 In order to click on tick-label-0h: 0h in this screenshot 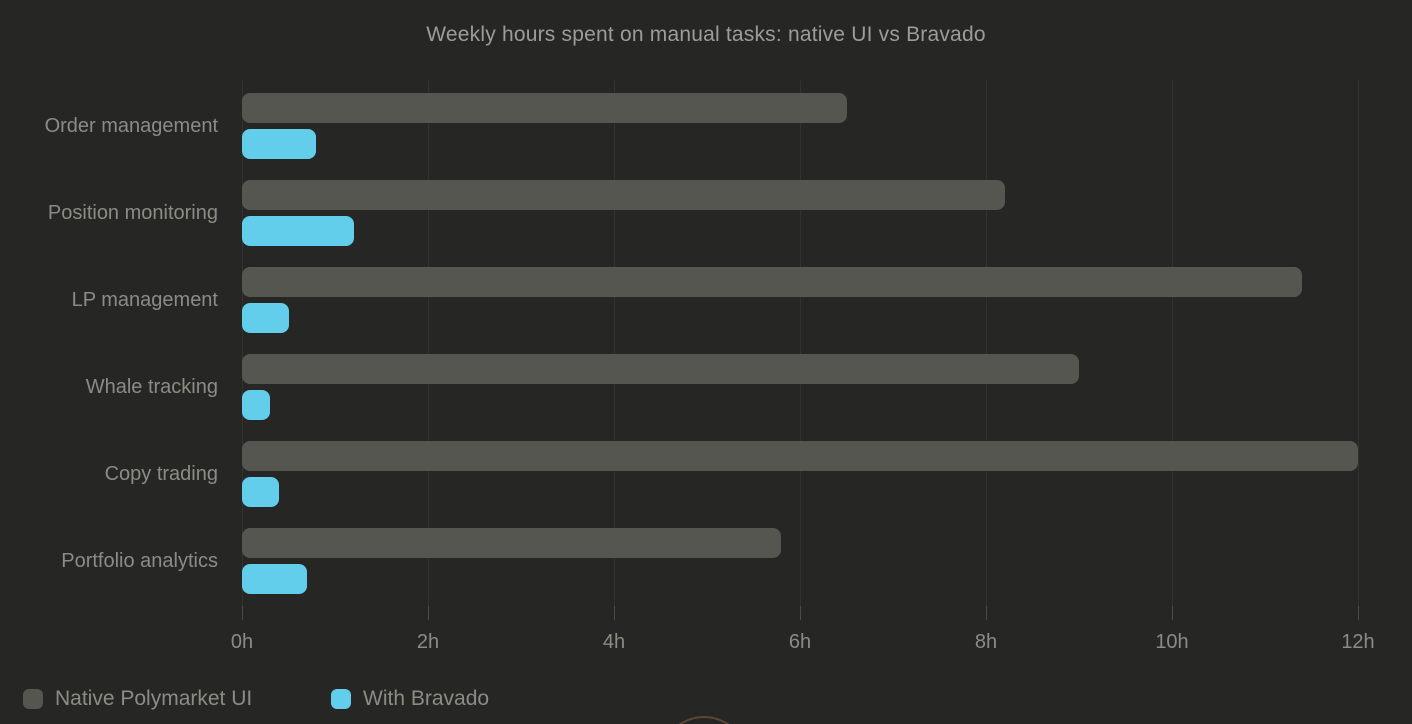, I will do `click(242, 642)`.